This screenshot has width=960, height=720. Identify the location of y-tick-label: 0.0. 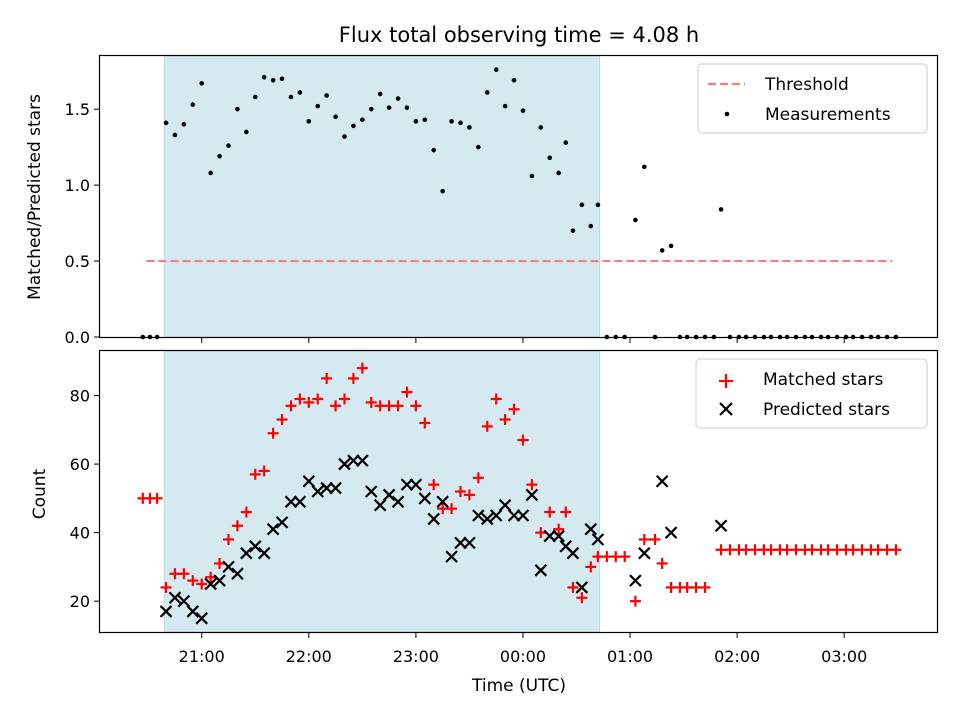
(77, 337).